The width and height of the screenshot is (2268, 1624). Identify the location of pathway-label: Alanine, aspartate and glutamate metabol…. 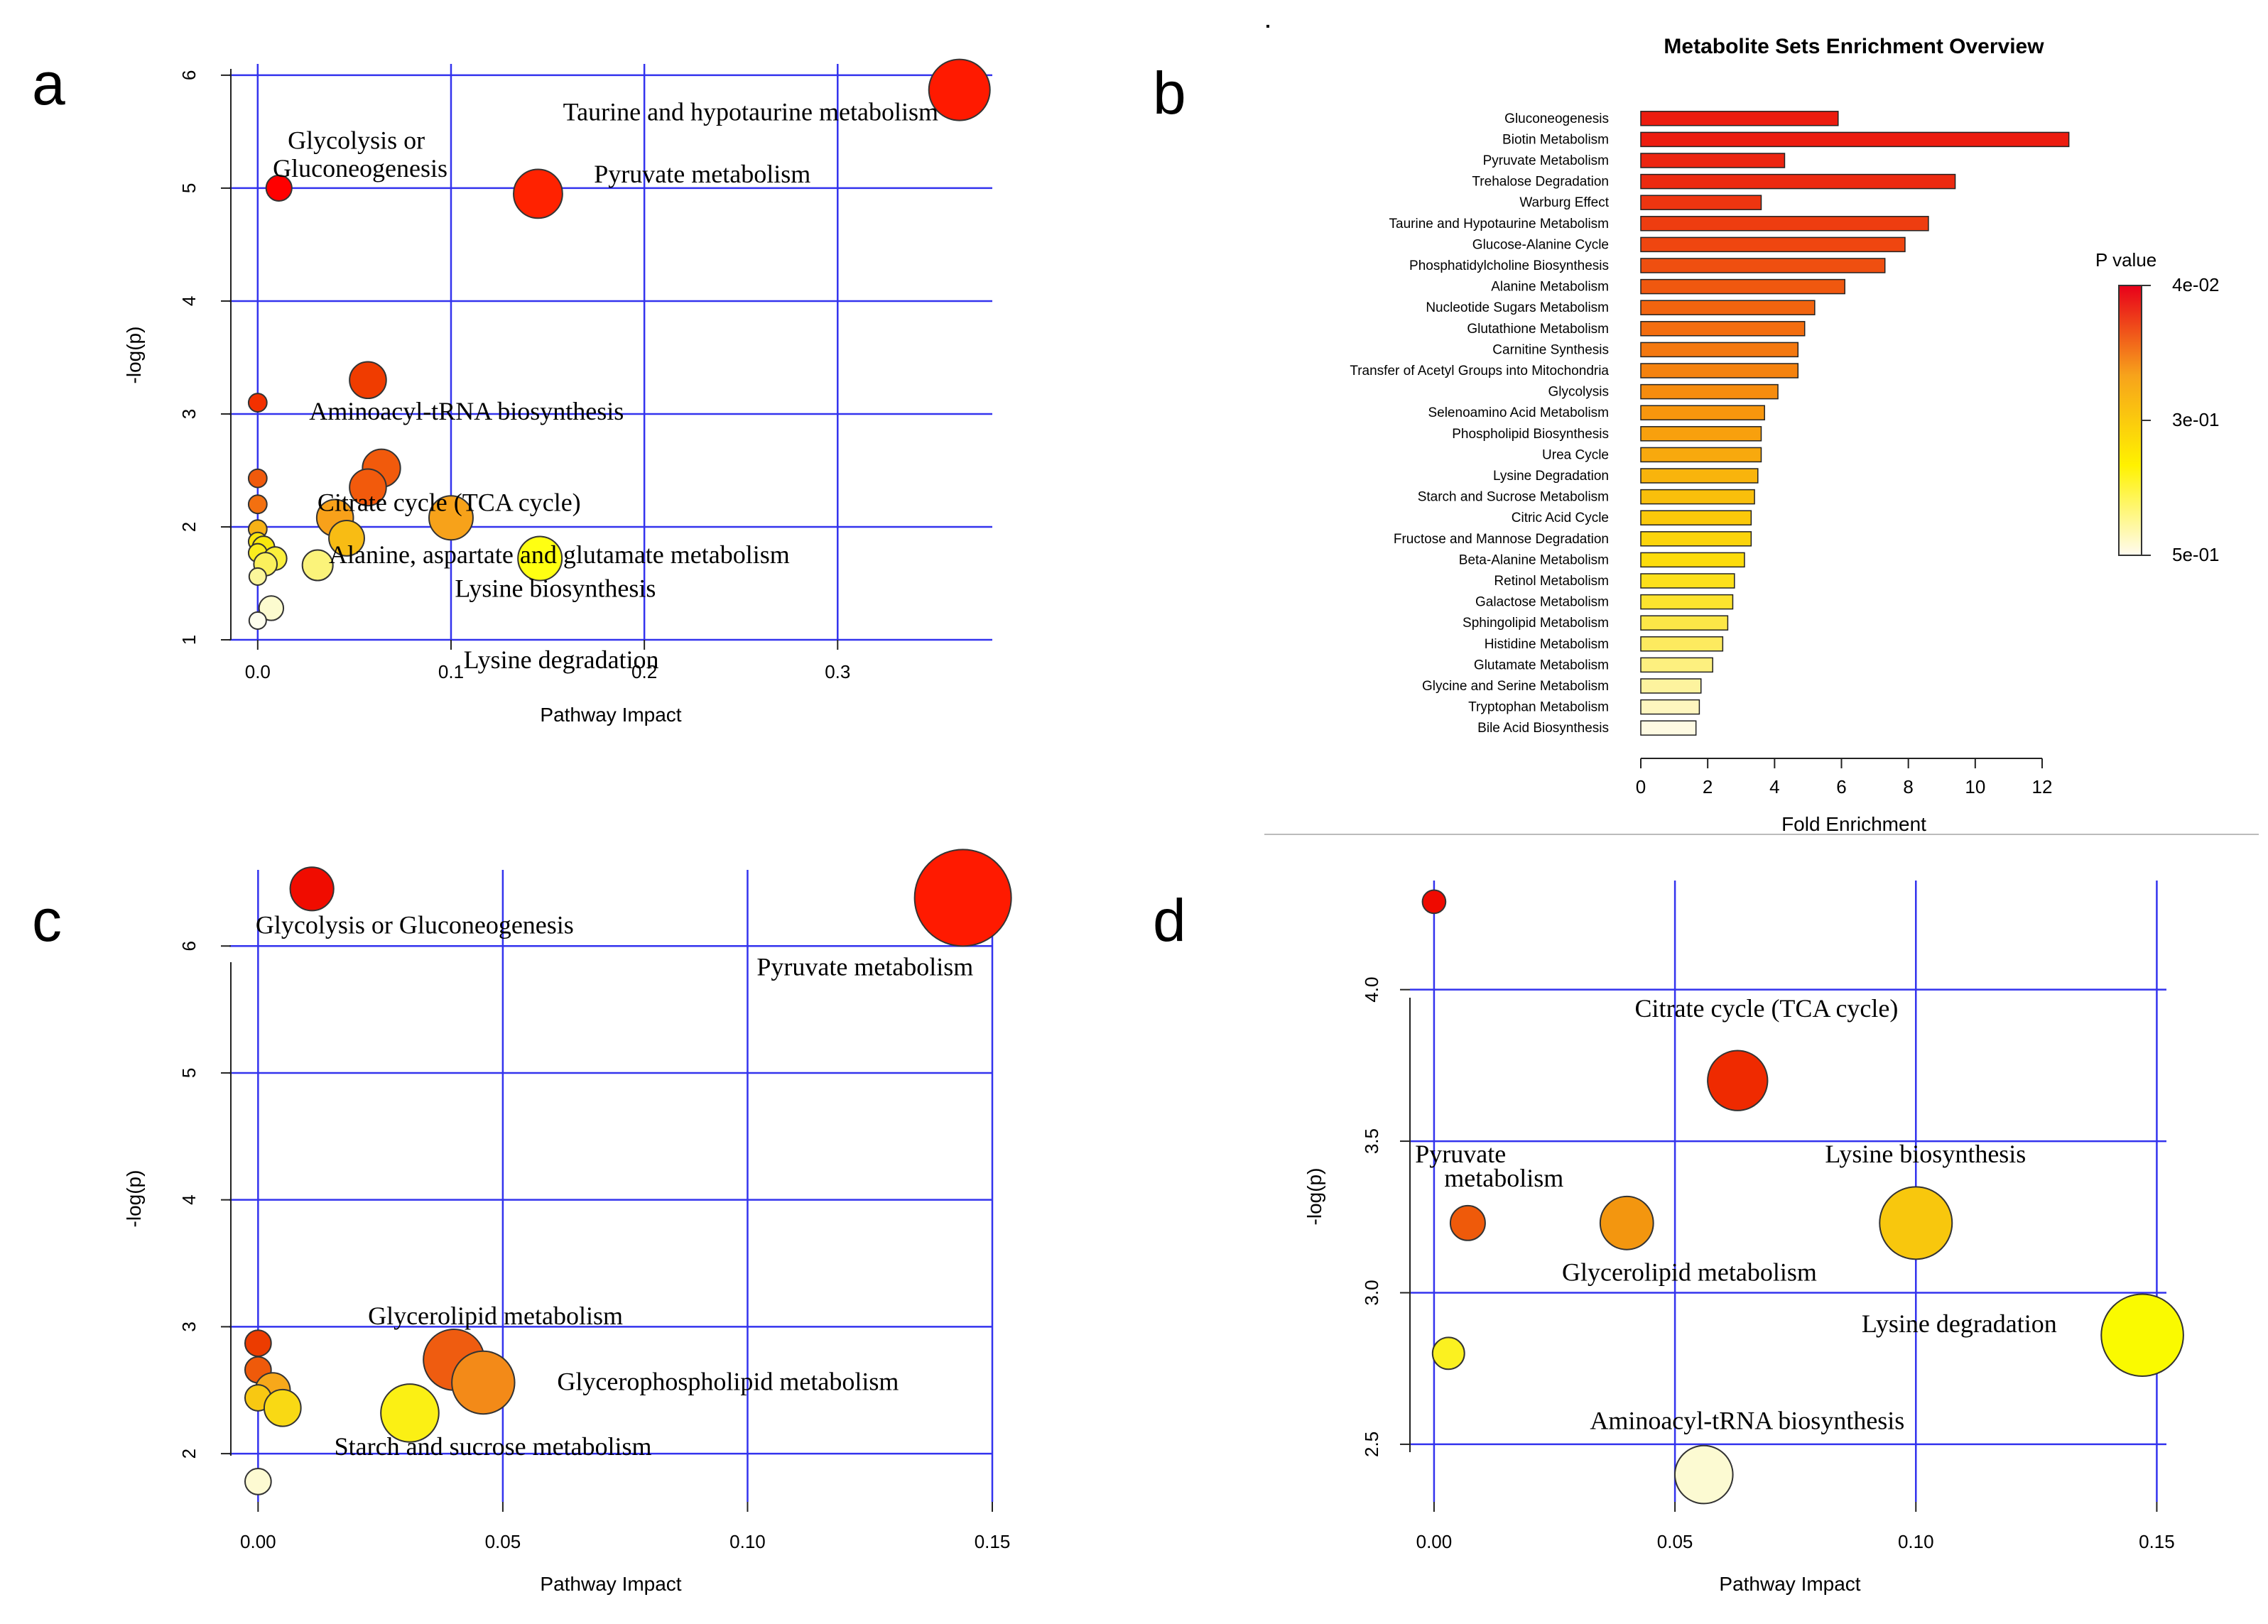
(559, 554).